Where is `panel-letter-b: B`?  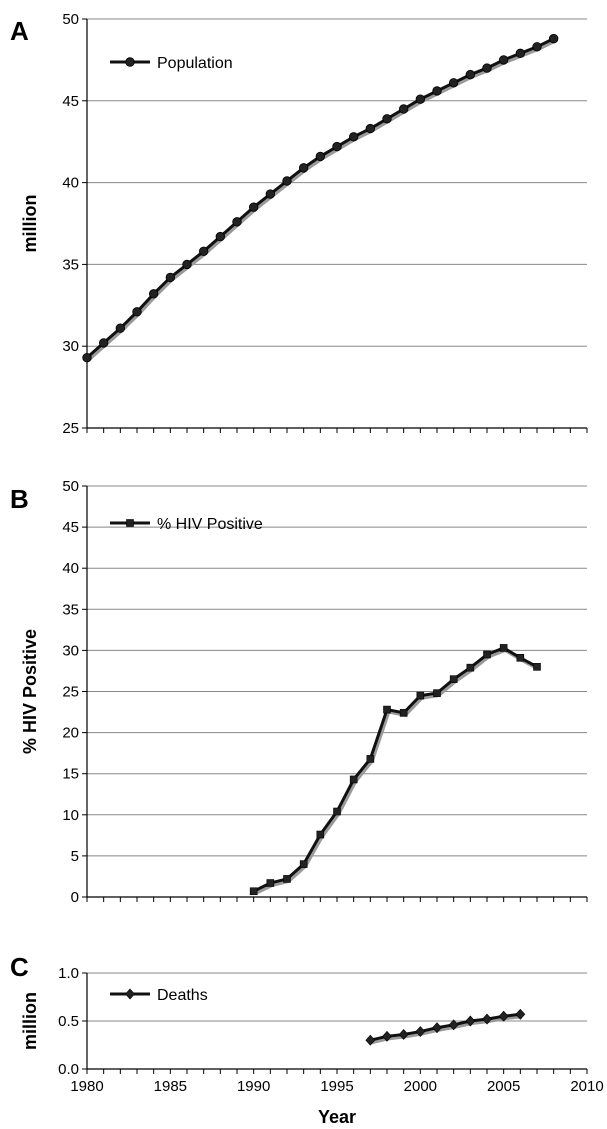
panel-letter-b: B is located at coordinates (19, 499).